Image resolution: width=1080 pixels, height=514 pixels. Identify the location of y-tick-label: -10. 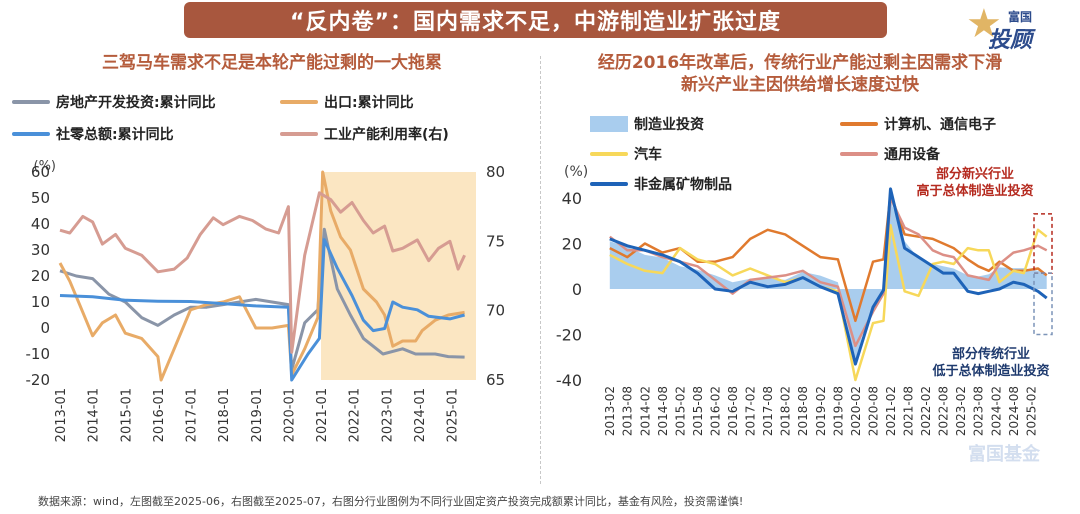
(38, 354).